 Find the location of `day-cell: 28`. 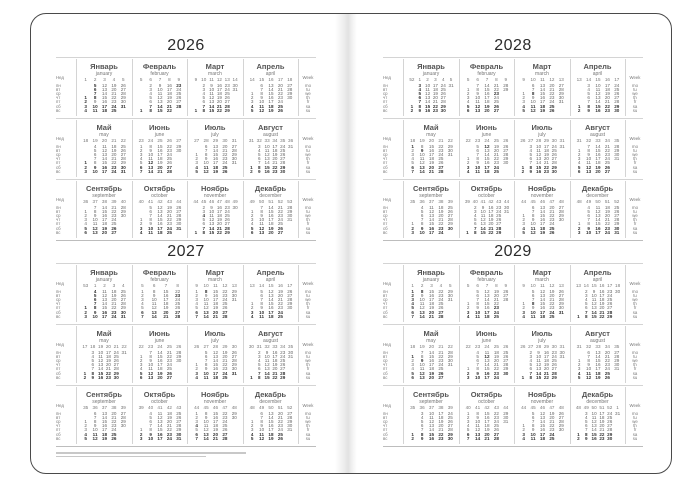

day-cell: 28 is located at coordinates (554, 373).